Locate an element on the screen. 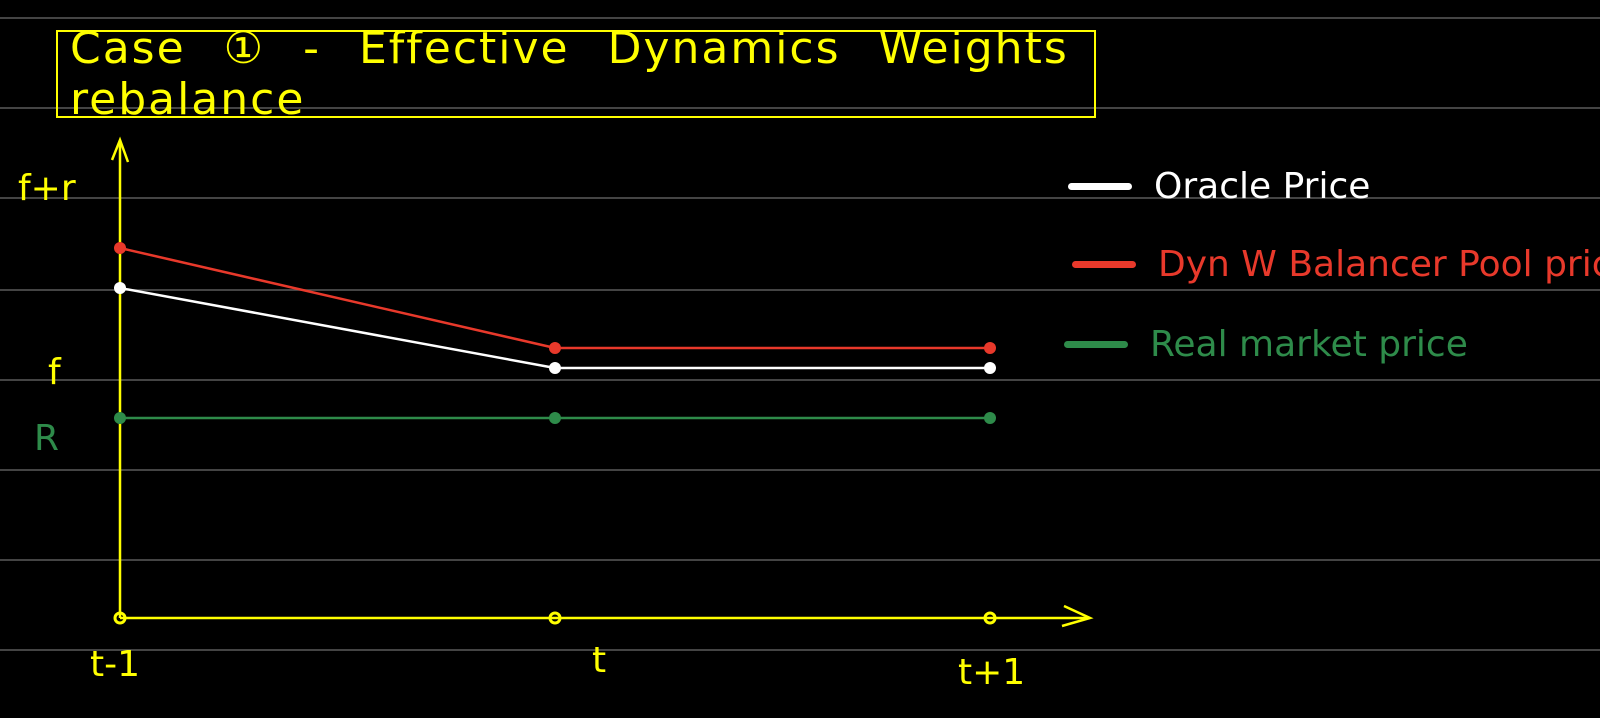  legend-oracle-price: Oracle Price is located at coordinates (1219, 186).